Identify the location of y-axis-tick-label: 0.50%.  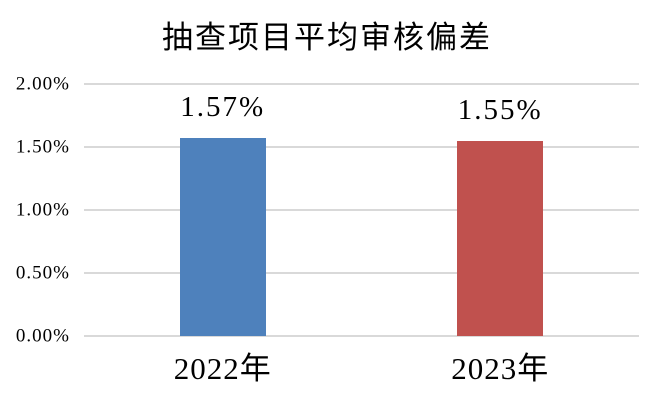
(42, 273).